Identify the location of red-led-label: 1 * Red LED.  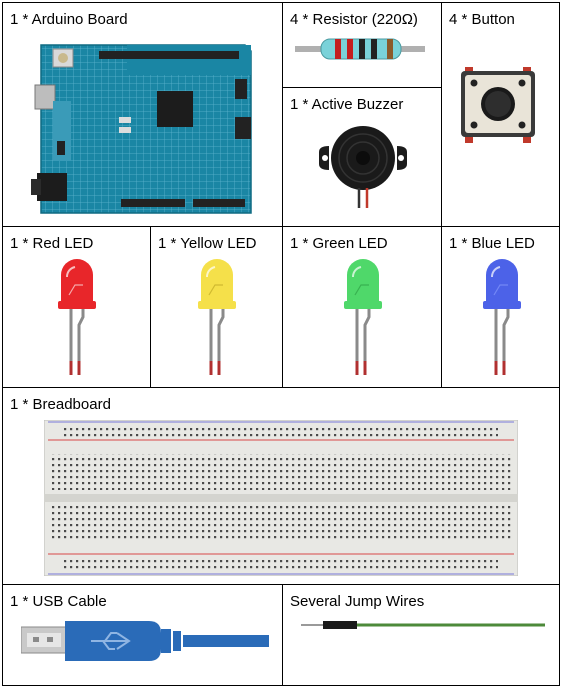
(52, 243).